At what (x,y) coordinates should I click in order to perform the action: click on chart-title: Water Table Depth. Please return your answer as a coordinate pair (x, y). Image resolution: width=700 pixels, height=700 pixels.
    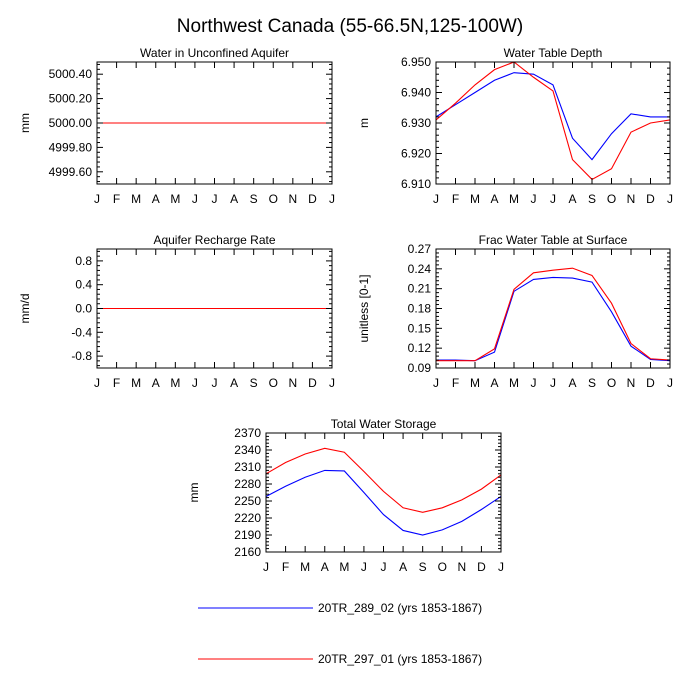
    Looking at the image, I should click on (553, 53).